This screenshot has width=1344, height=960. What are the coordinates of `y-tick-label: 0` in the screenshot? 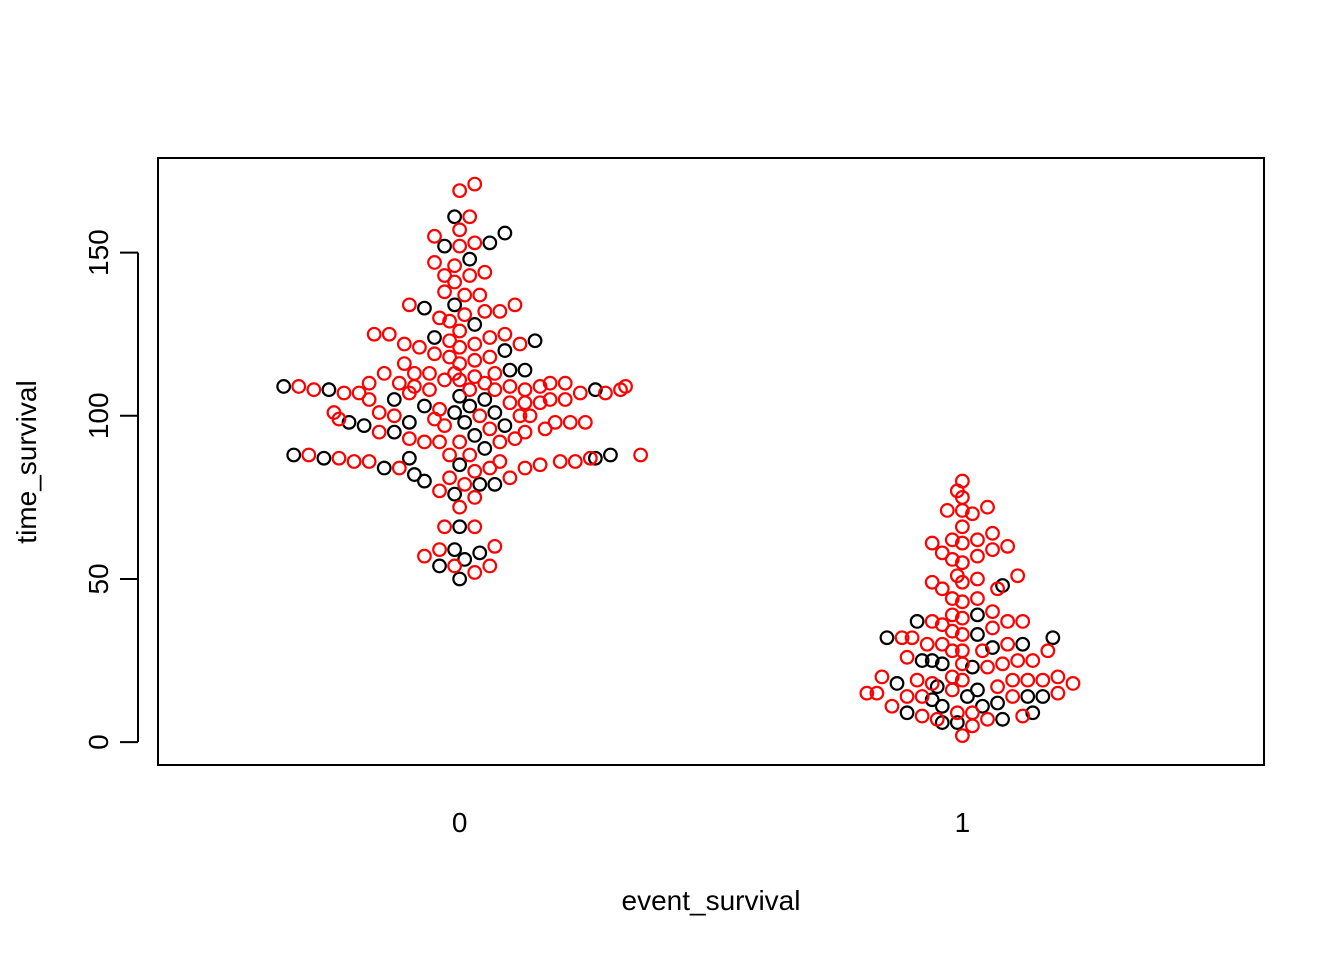 It's located at (98, 742).